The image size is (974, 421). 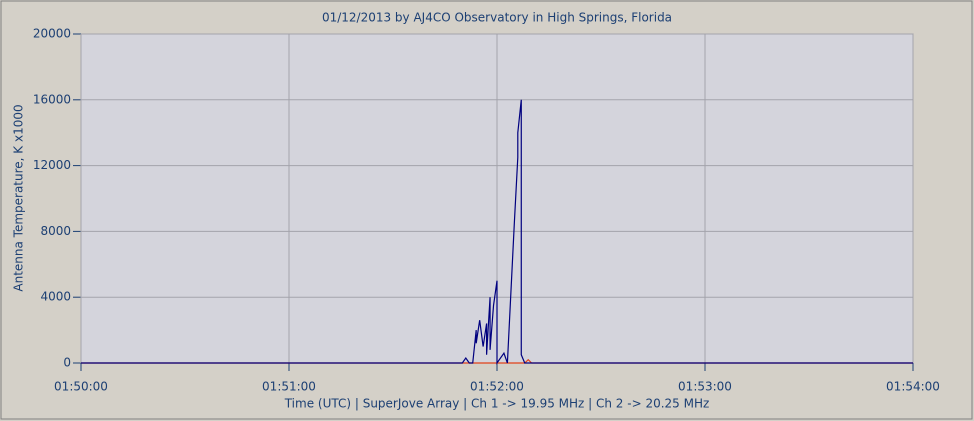 I want to click on x-tick-label: 01:52:00, so click(x=497, y=387).